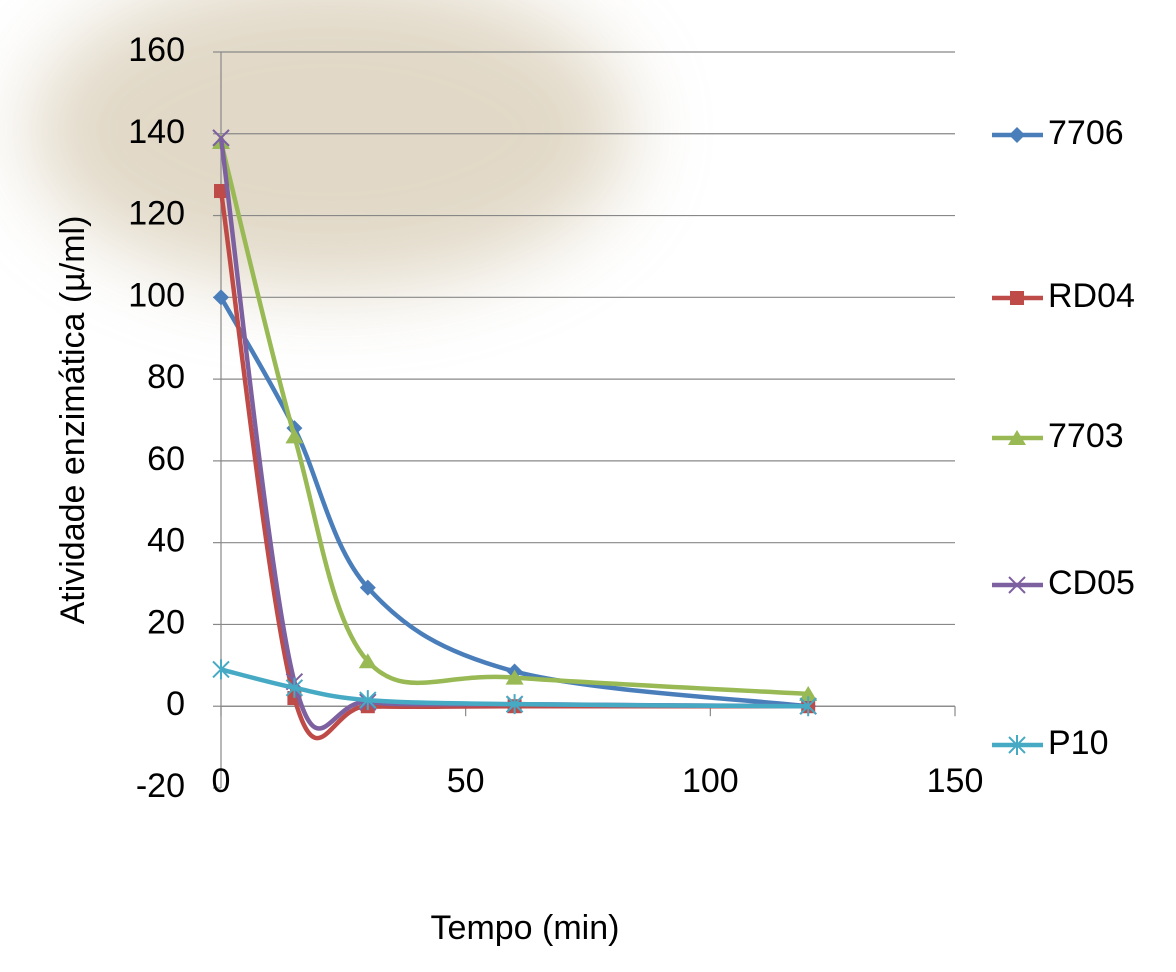  Describe the element at coordinates (1091, 296) in the screenshot. I see `legend-label: RD04` at that location.